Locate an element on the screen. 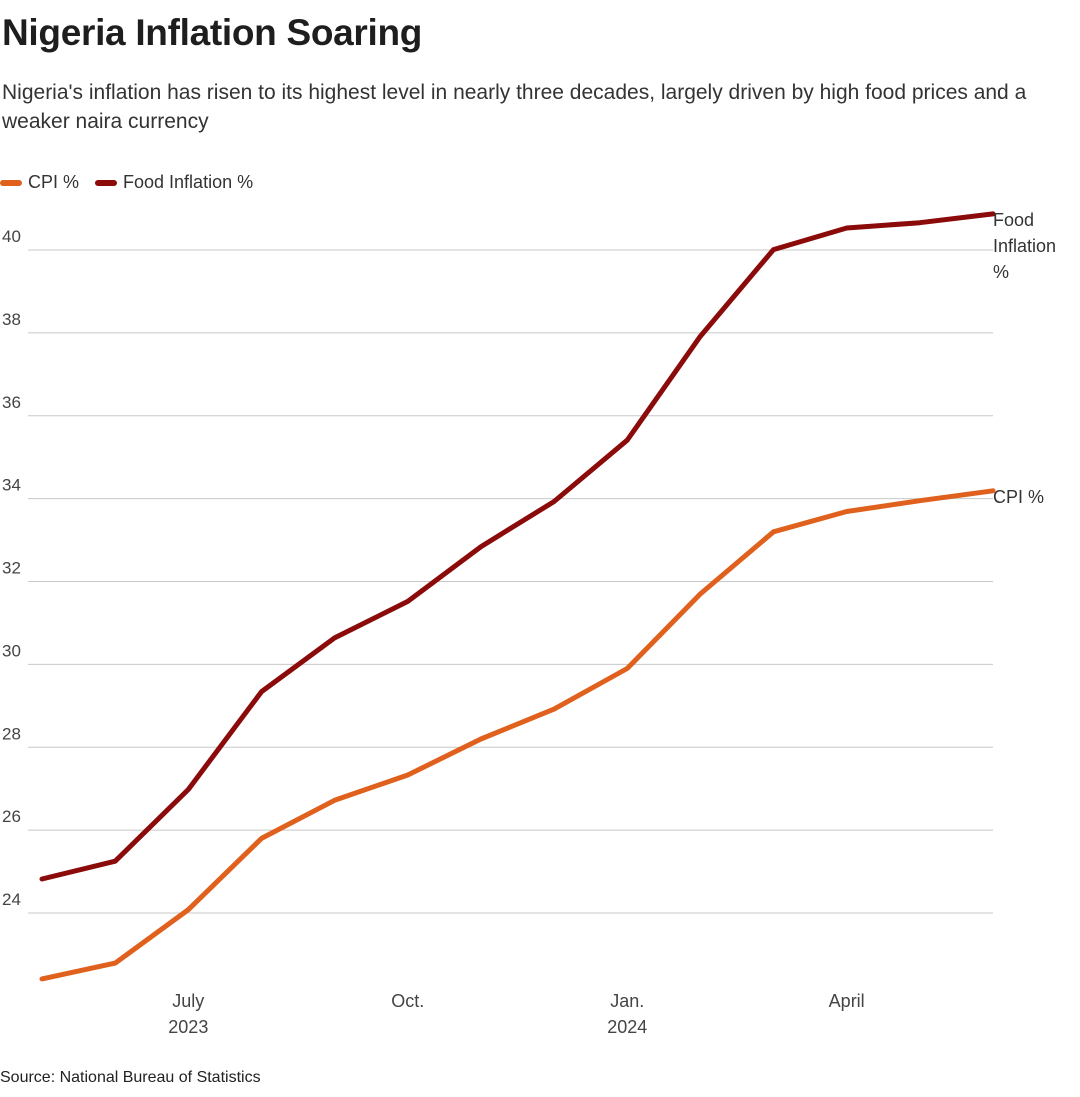 The image size is (1080, 1097). y-tick-label-34: 34 is located at coordinates (11, 485).